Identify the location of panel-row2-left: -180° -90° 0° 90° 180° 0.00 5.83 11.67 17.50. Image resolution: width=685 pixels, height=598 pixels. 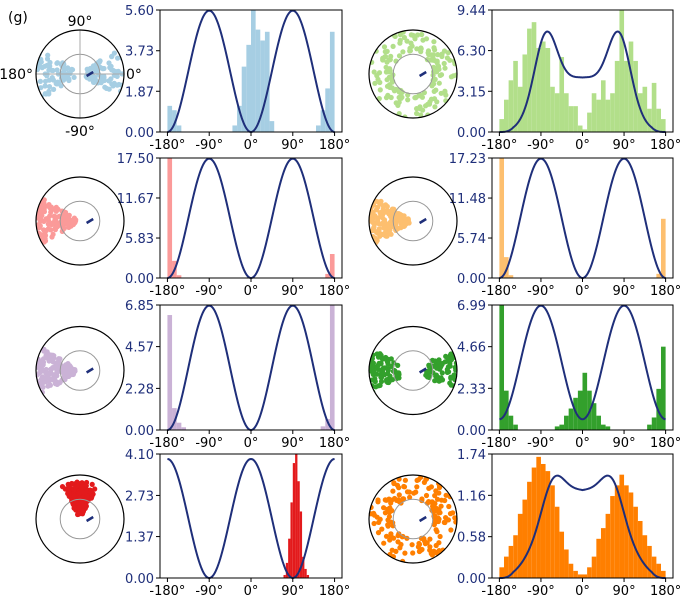
(192, 225).